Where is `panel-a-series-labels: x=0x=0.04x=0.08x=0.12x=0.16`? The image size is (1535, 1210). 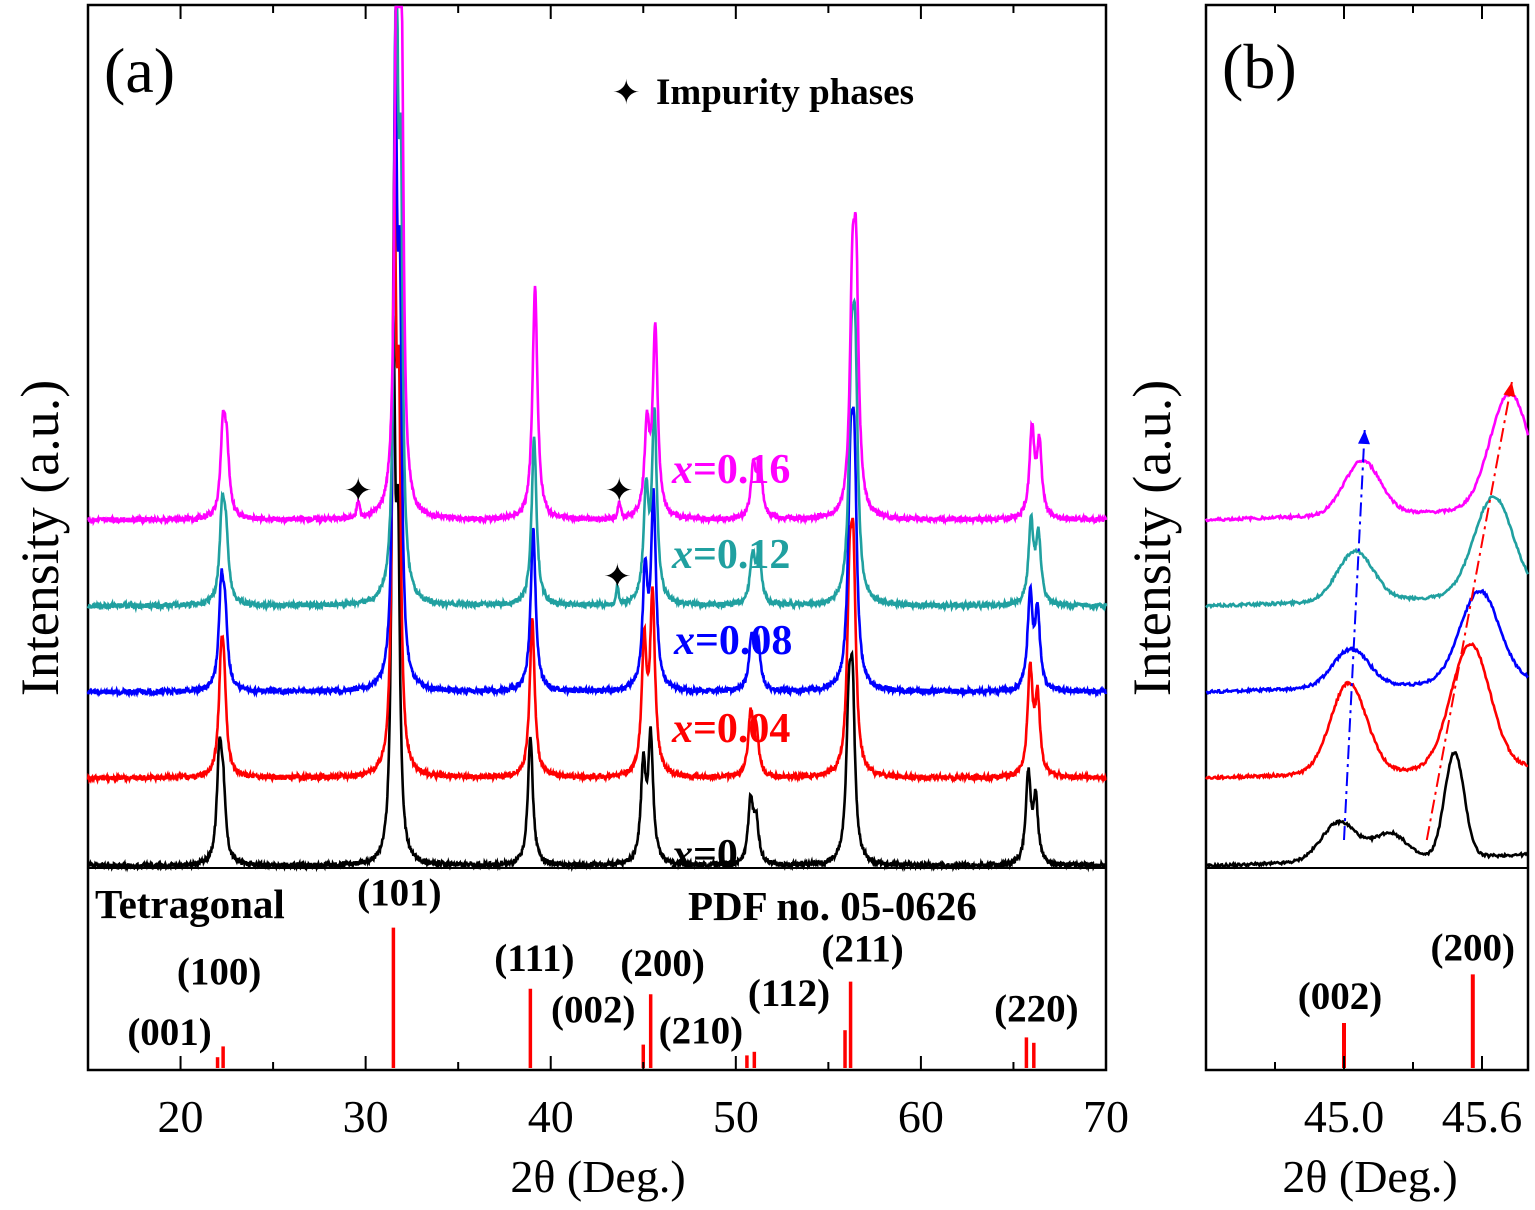
panel-a-series-labels: x=0x=0.04x=0.08x=0.12x=0.16 is located at coordinates (731, 662).